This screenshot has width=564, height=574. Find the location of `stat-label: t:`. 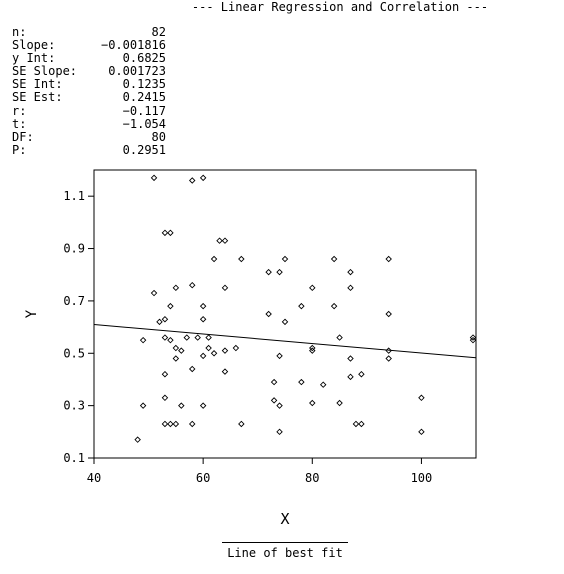

stat-label: t: is located at coordinates (19, 123).